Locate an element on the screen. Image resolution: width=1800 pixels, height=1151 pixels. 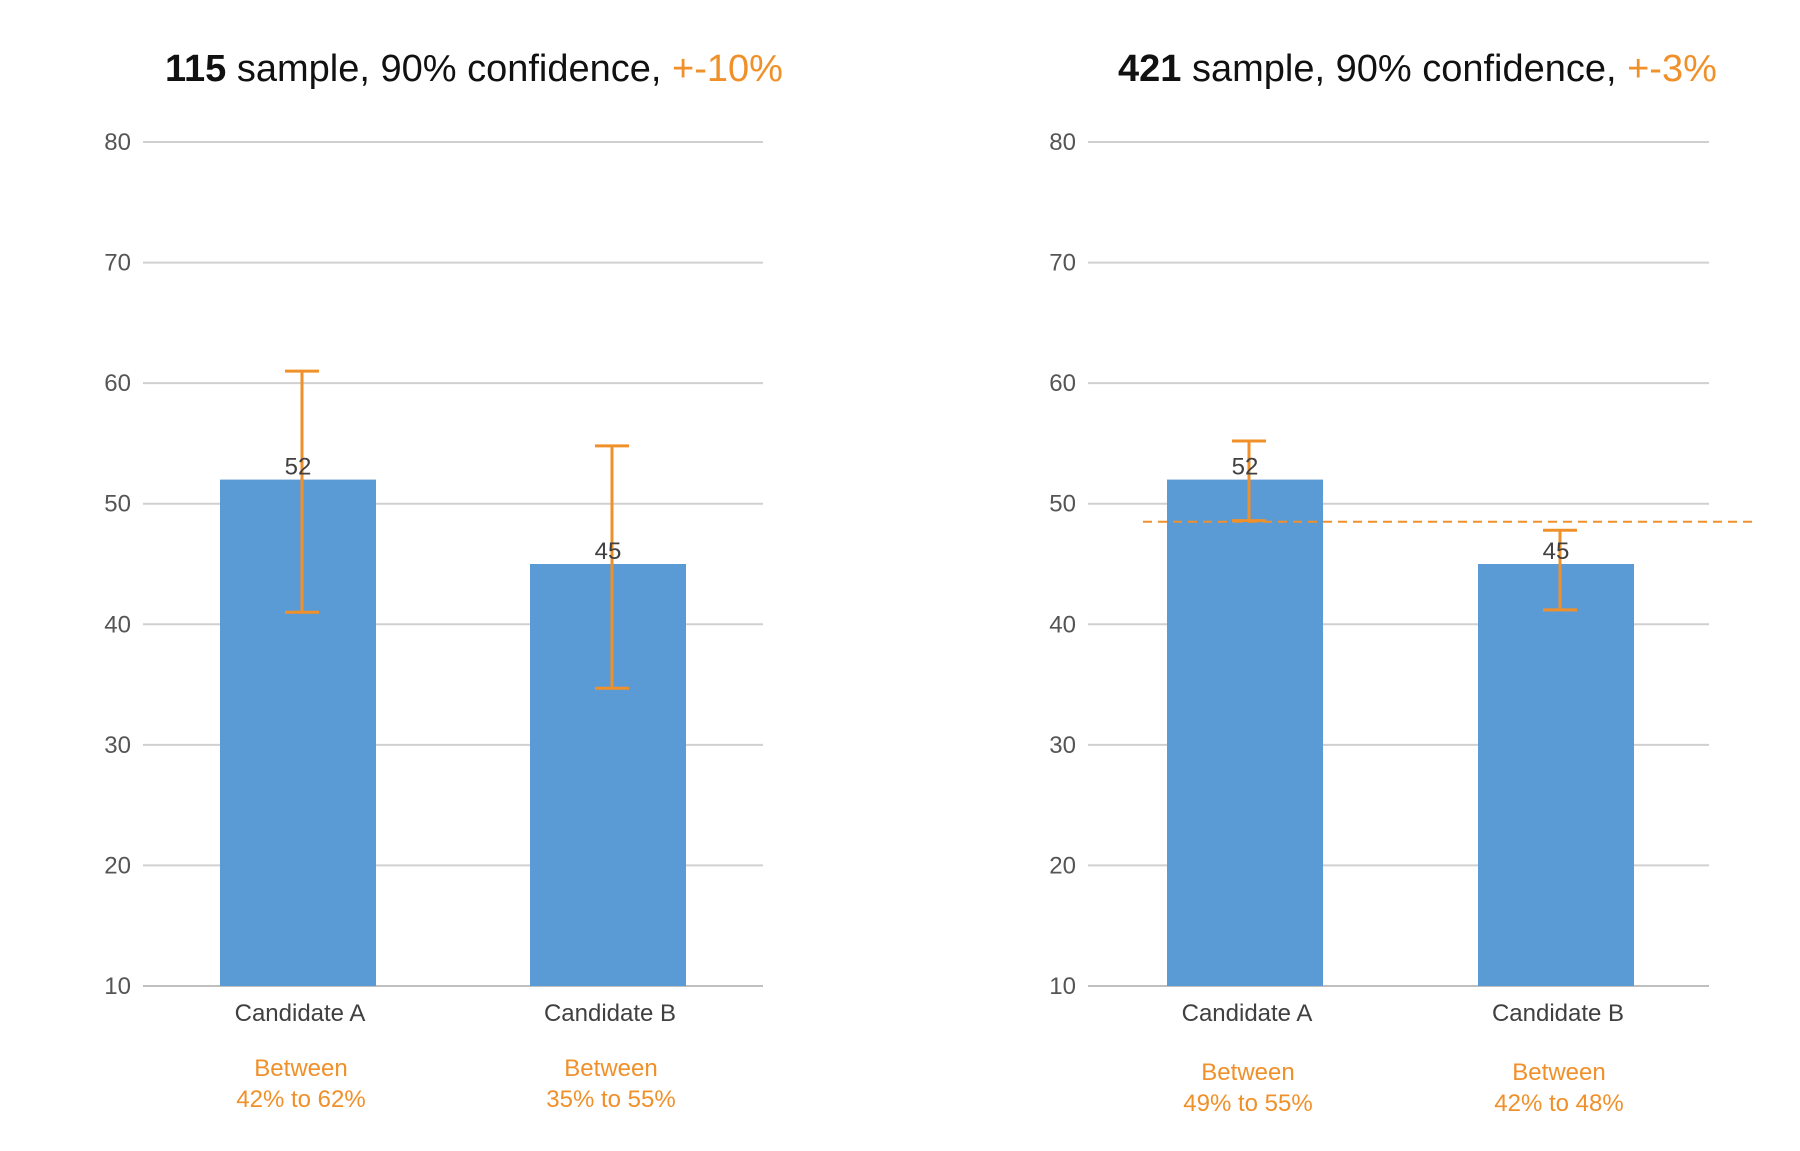
chart-right-title-text: sample, 90% confidence, is located at coordinates (1404, 69).